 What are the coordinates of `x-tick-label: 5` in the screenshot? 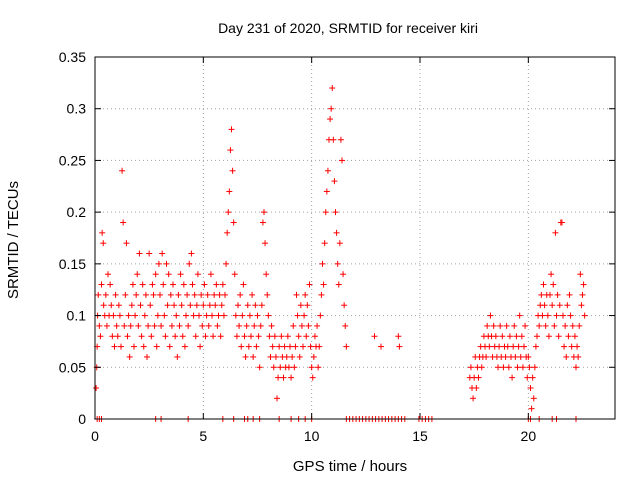 It's located at (203, 436).